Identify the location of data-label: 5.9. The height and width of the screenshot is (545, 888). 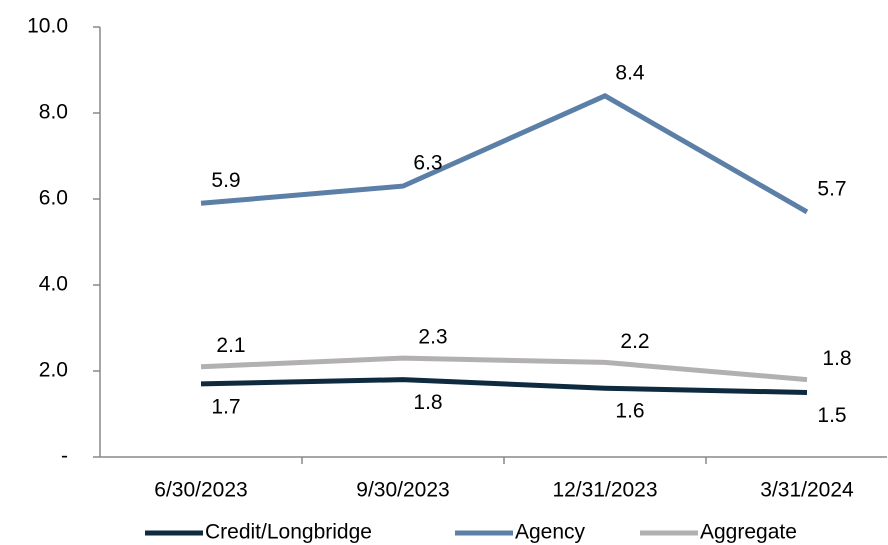
(225, 180).